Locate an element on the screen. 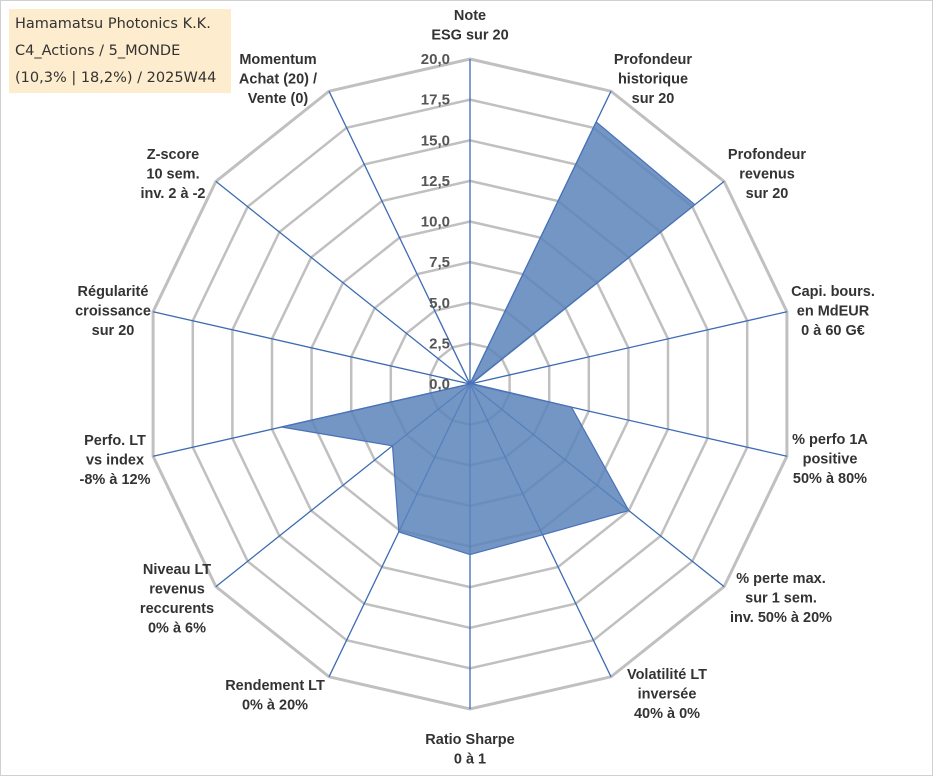 This screenshot has height=777, width=933. axis-label: % perfo 1A is located at coordinates (830, 440).